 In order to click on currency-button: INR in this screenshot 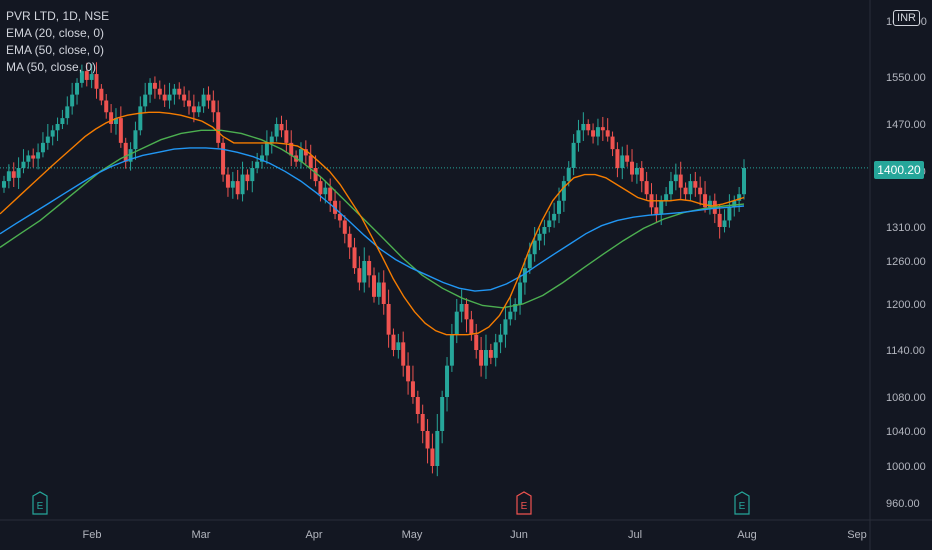, I will do `click(906, 18)`.